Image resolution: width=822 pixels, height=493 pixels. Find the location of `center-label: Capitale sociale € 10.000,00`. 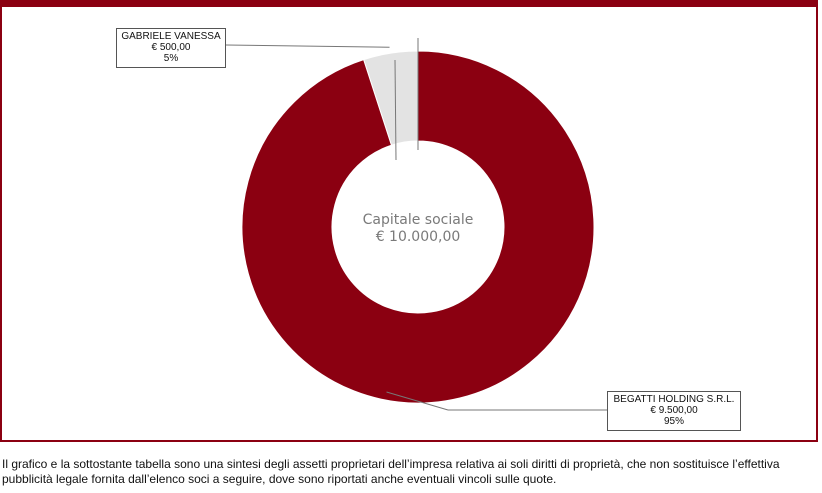

center-label: Capitale sociale € 10.000,00 is located at coordinates (418, 229).